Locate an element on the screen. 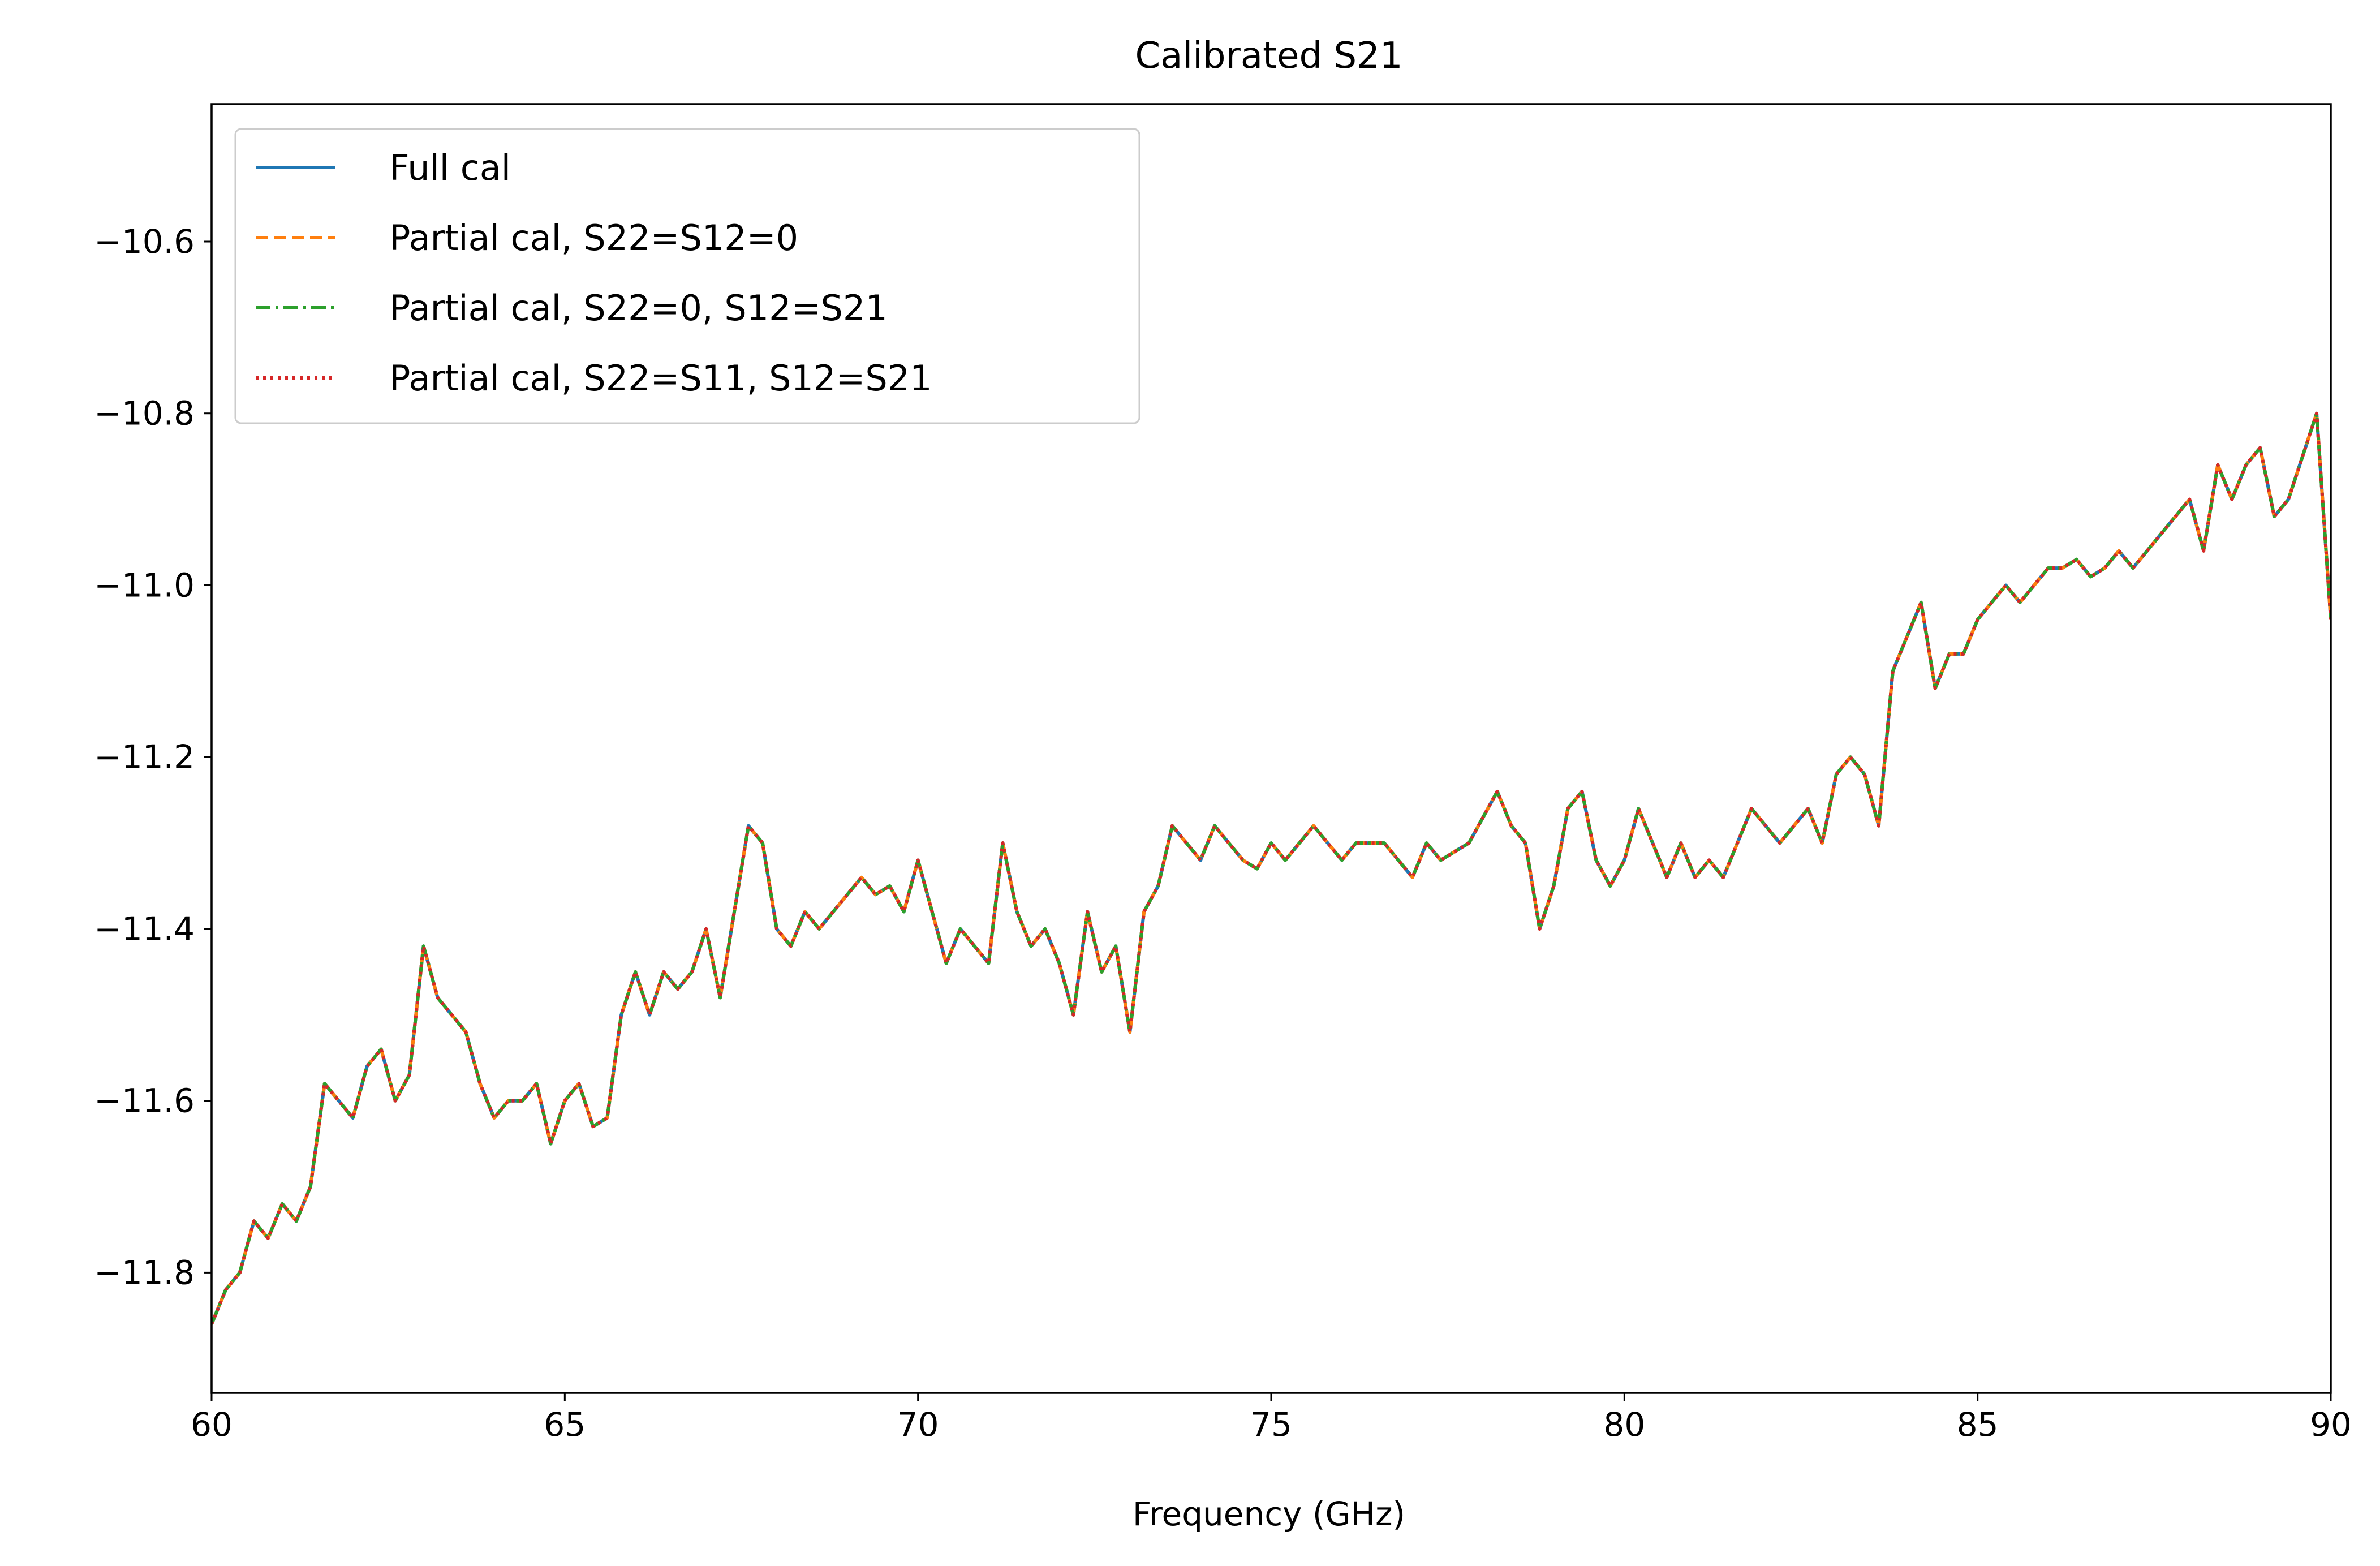  chart-title: Calibrated S21 is located at coordinates (1268, 56).